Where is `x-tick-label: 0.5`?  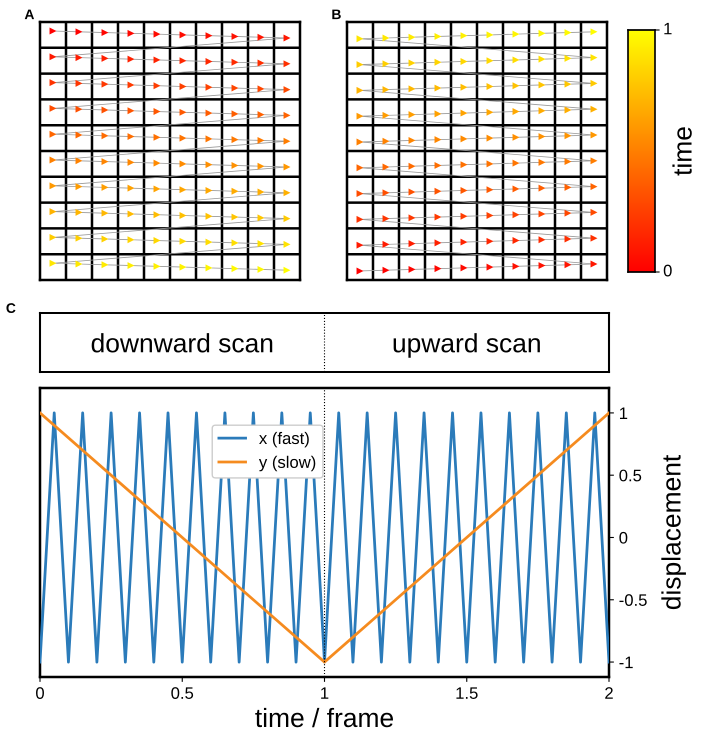 x-tick-label: 0.5 is located at coordinates (182, 693).